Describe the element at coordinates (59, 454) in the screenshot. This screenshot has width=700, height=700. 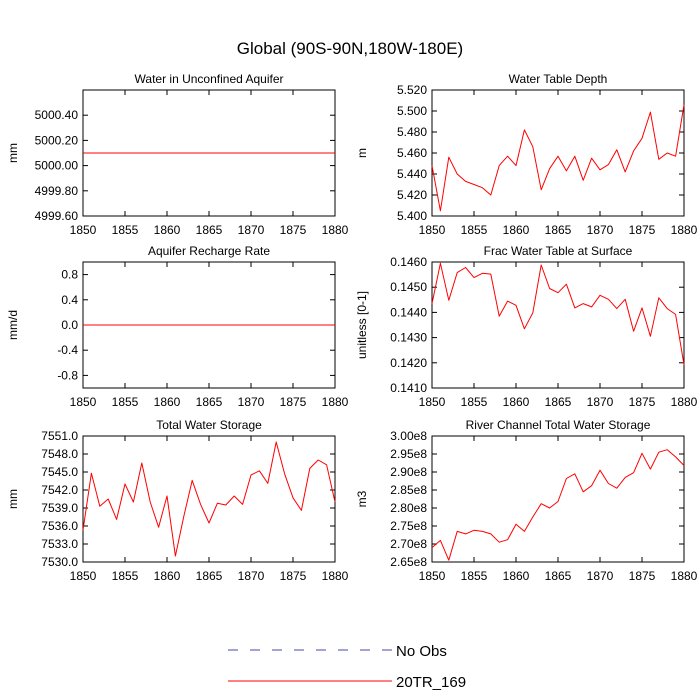
I see `y-tick-label: 7548.0` at that location.